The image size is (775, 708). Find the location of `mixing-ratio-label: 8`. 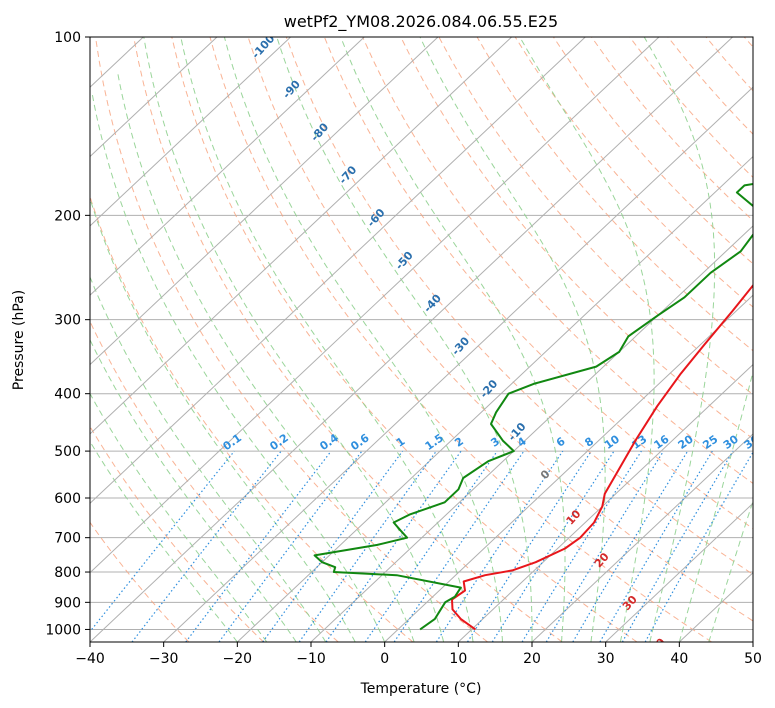

mixing-ratio-label: 8 is located at coordinates (589, 442).